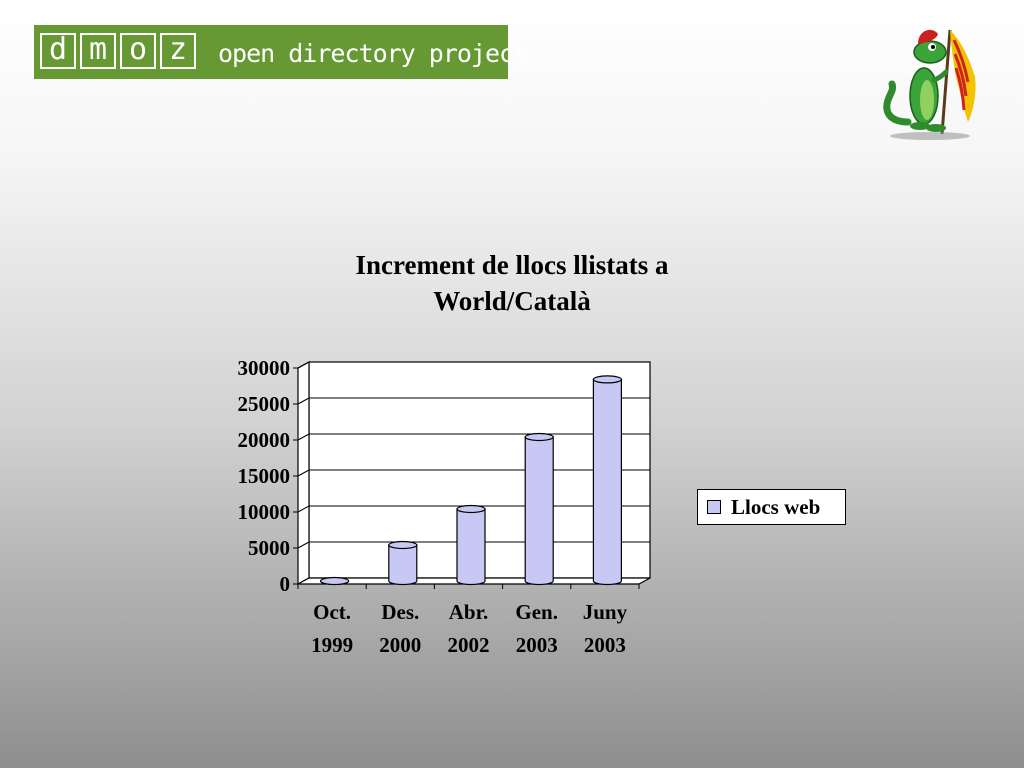  Describe the element at coordinates (269, 548) in the screenshot. I see `y-tick-label: 5000` at that location.